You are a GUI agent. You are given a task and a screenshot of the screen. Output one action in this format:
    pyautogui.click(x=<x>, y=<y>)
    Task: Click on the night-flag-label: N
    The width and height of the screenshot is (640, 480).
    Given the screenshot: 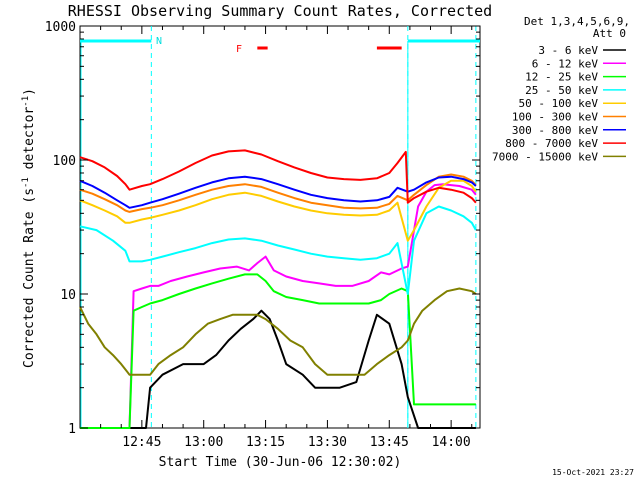 What is the action you would take?
    pyautogui.click(x=159, y=41)
    